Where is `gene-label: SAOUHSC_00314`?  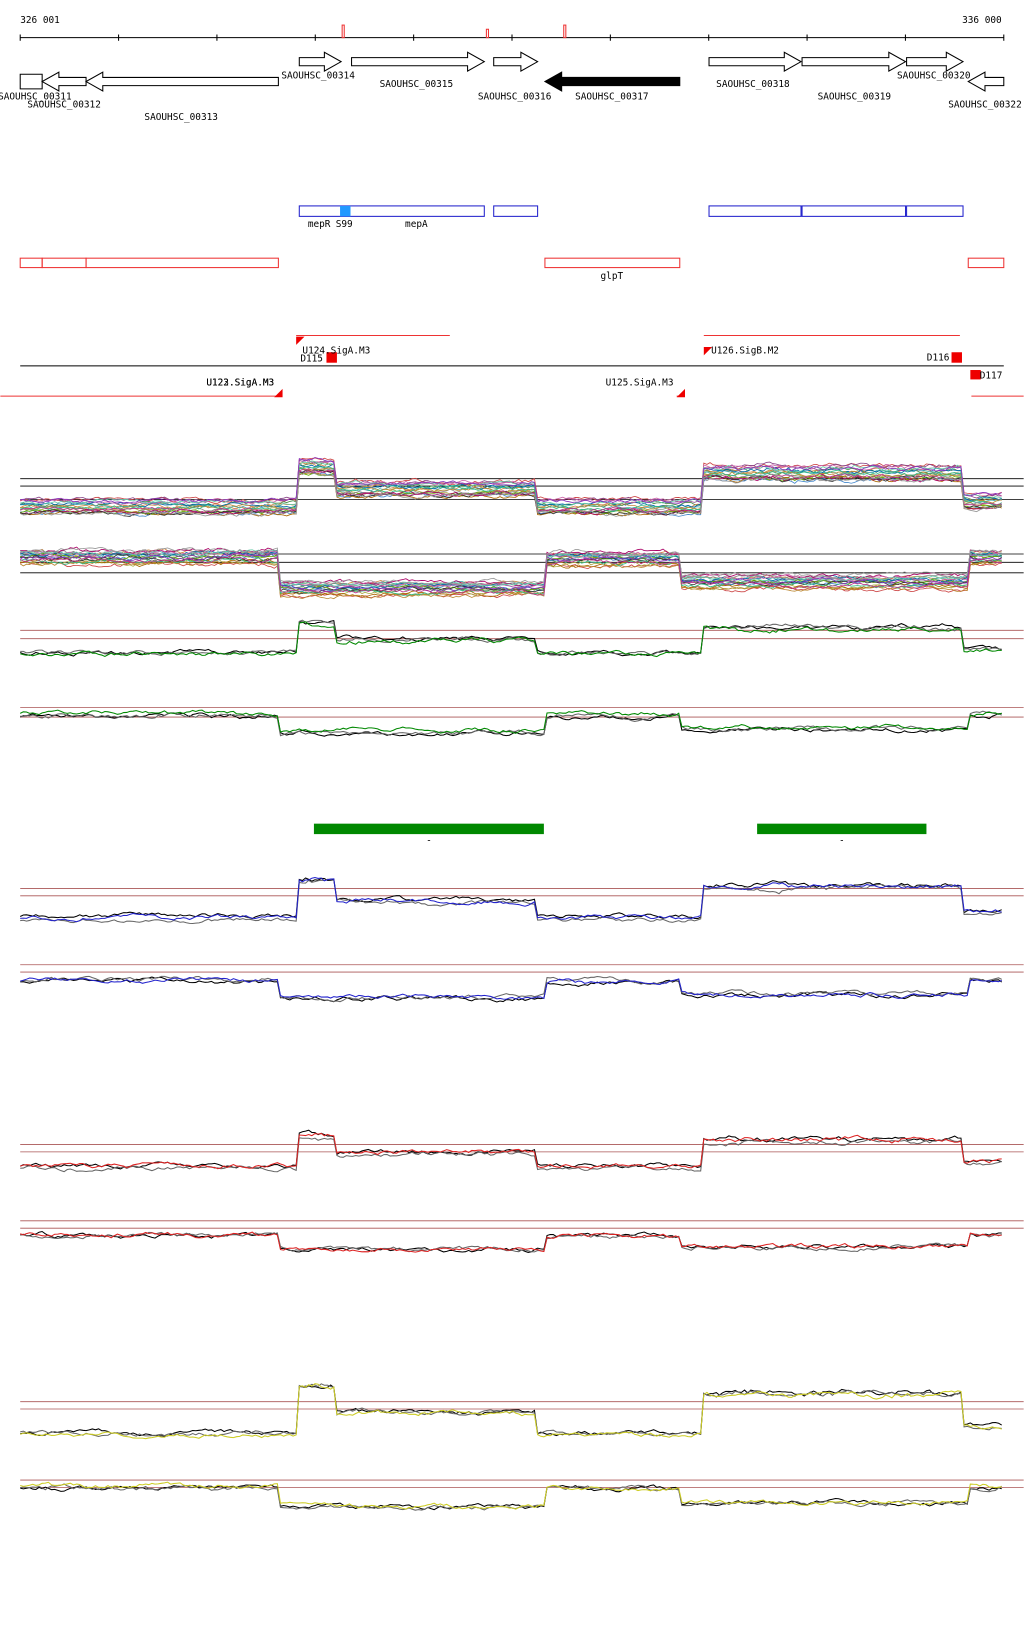
gene-label: SAOUHSC_00314 is located at coordinates (318, 75).